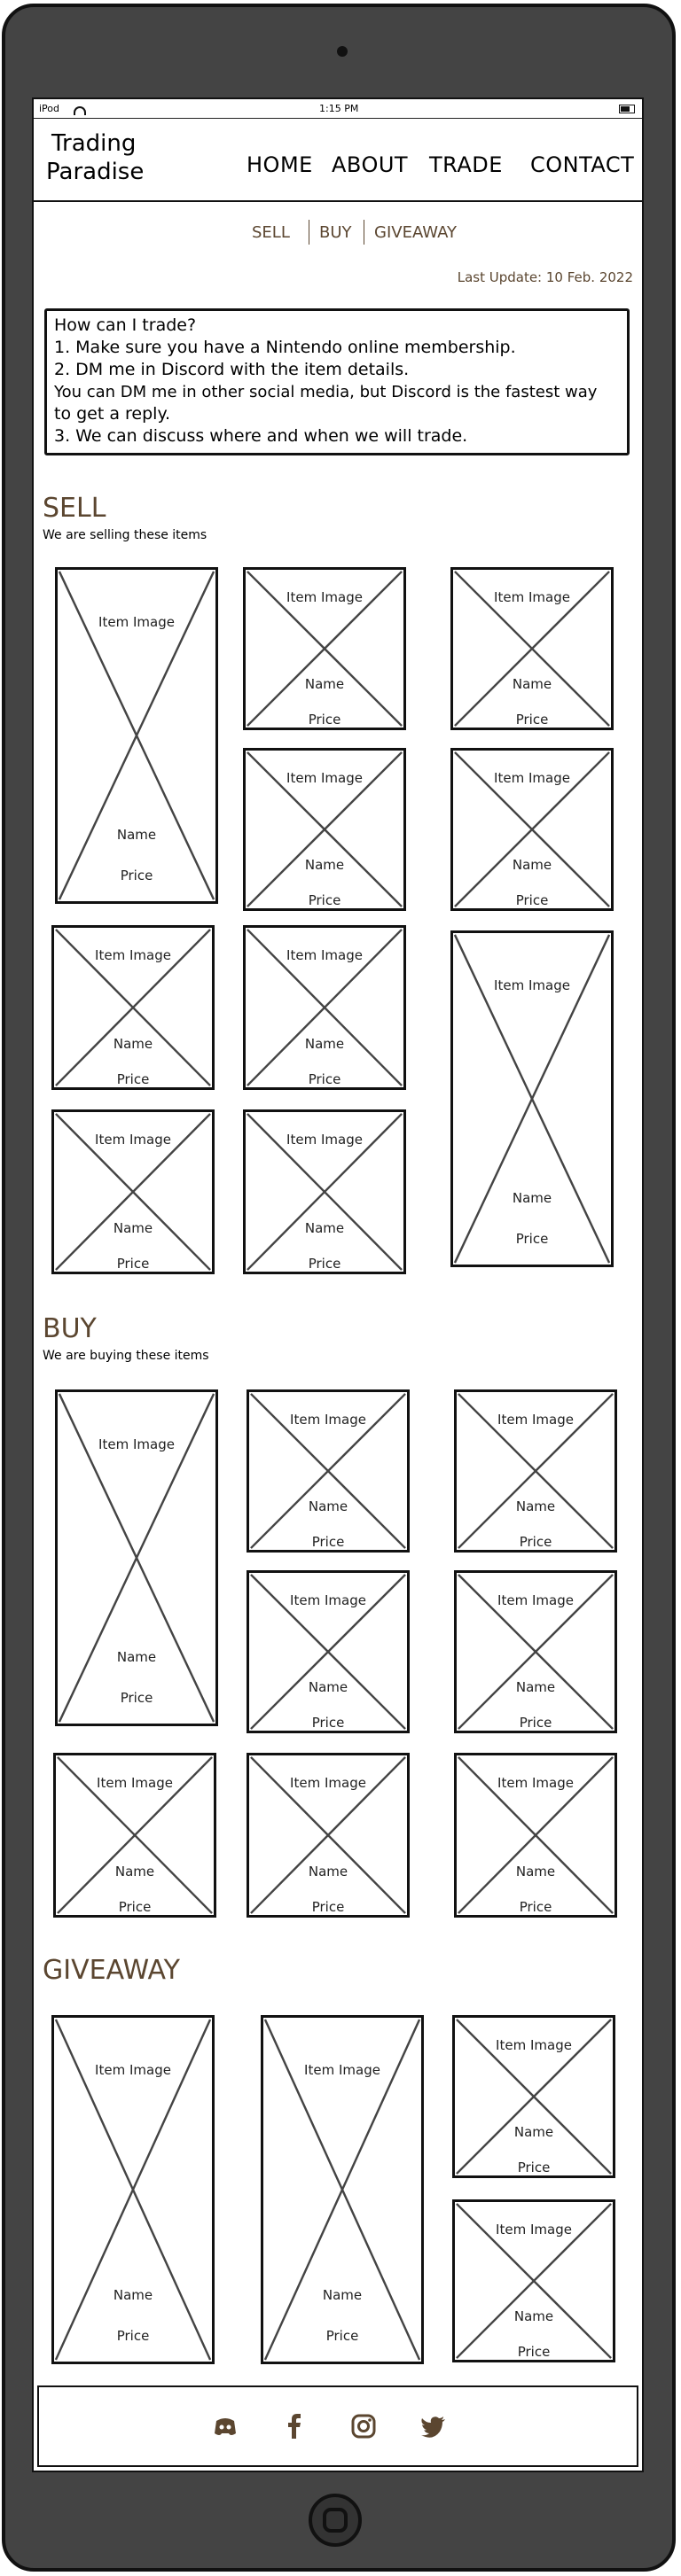 Image resolution: width=681 pixels, height=2576 pixels. What do you see at coordinates (337, 2426) in the screenshot?
I see `footer` at bounding box center [337, 2426].